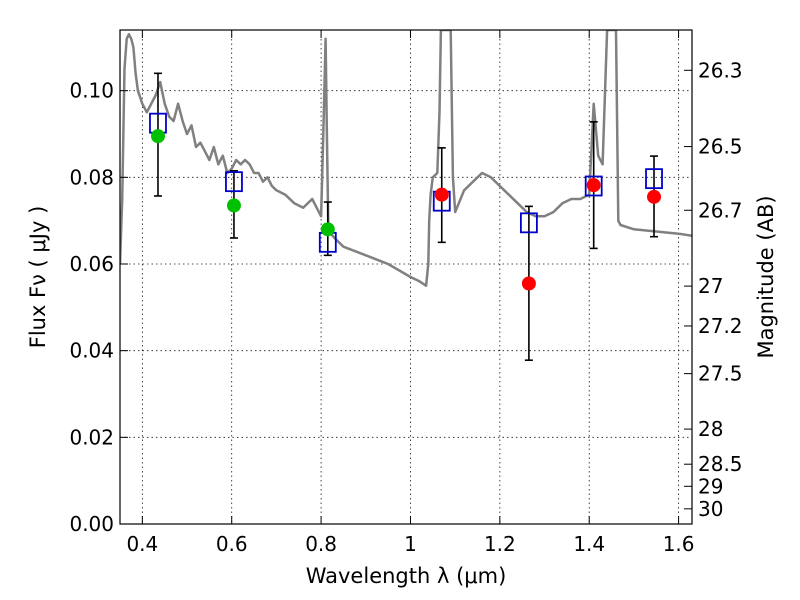 The height and width of the screenshot is (600, 800). What do you see at coordinates (500, 544) in the screenshot?
I see `x-tick-label: 1.2` at bounding box center [500, 544].